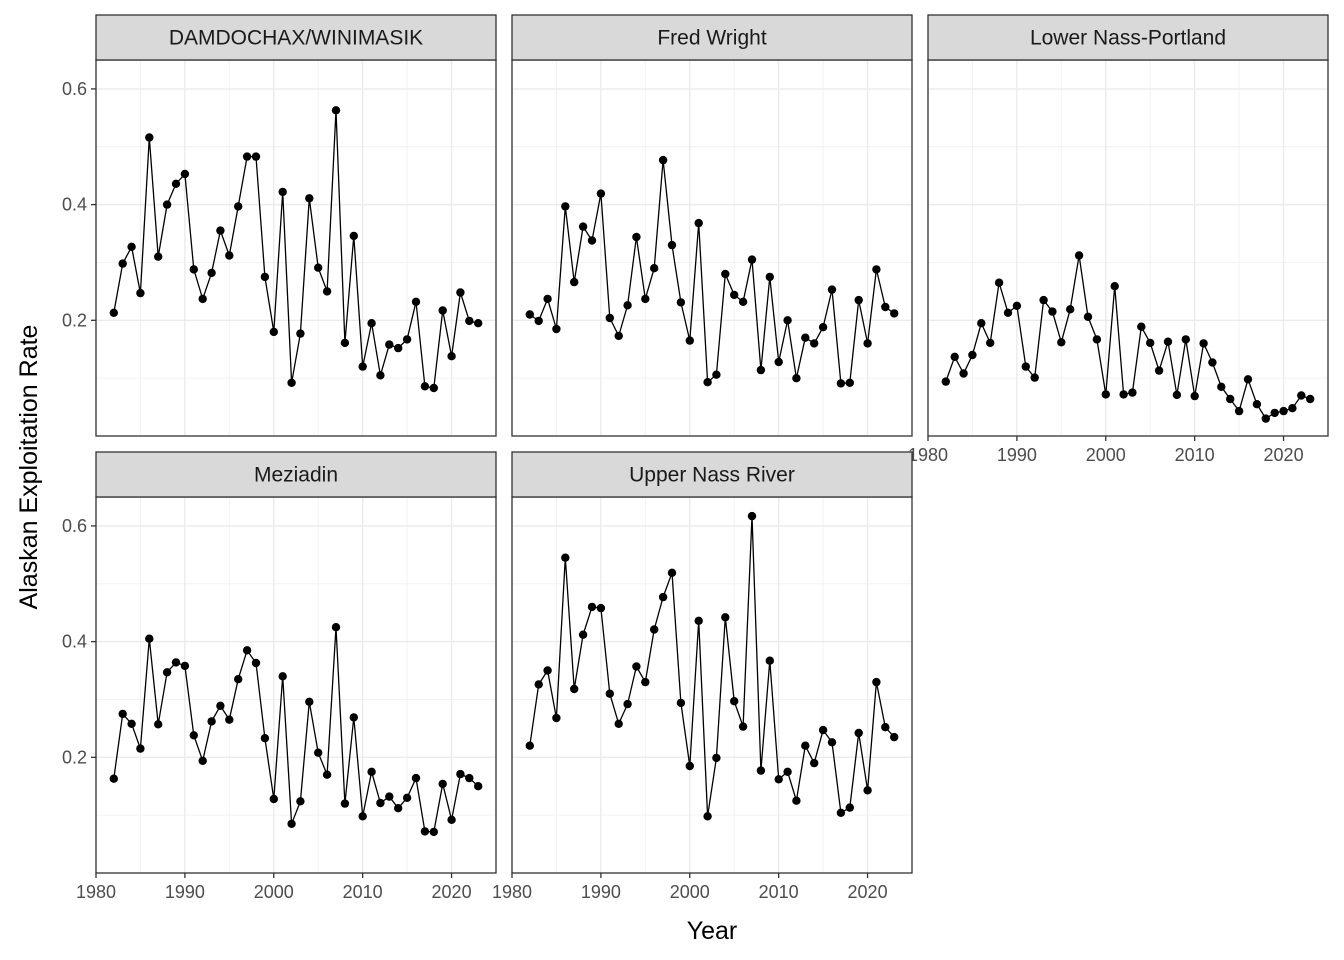 The width and height of the screenshot is (1344, 960). Describe the element at coordinates (1128, 38) in the screenshot. I see `facet-strip-label: Lower Nass-Portland` at that location.